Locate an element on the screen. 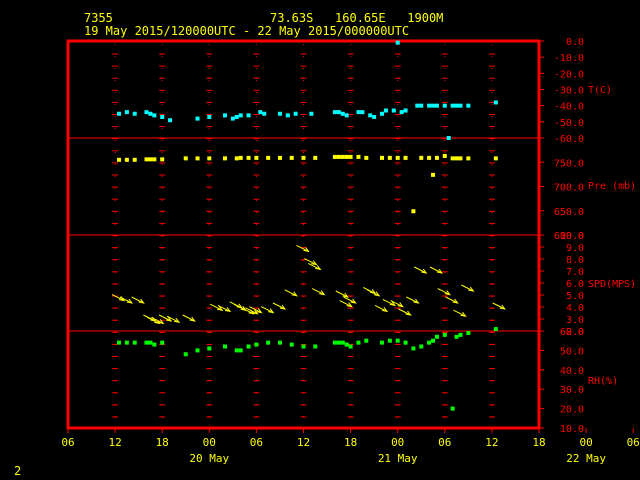 The width and height of the screenshot is (640, 480). y-tick-label: 40.0 is located at coordinates (572, 371).